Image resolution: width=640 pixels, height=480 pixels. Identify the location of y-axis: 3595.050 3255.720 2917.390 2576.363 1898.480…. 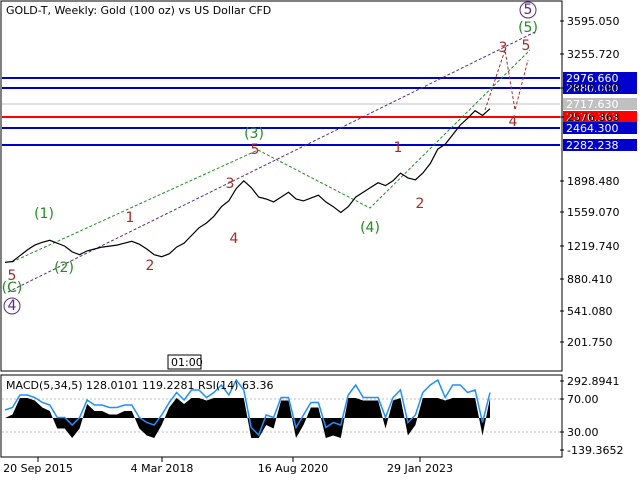
(590, 182).